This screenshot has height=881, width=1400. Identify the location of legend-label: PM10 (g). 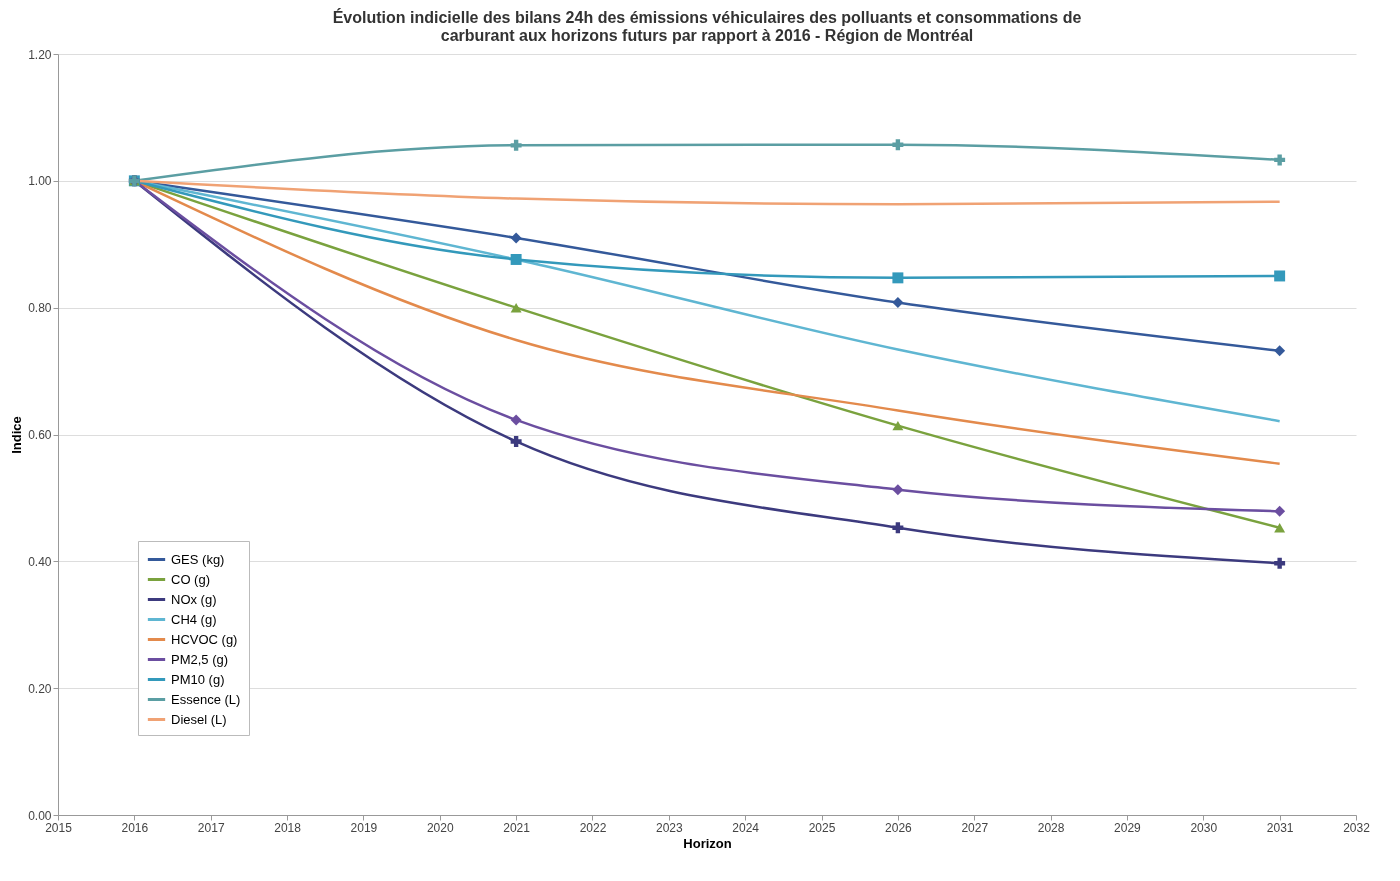
(198, 679).